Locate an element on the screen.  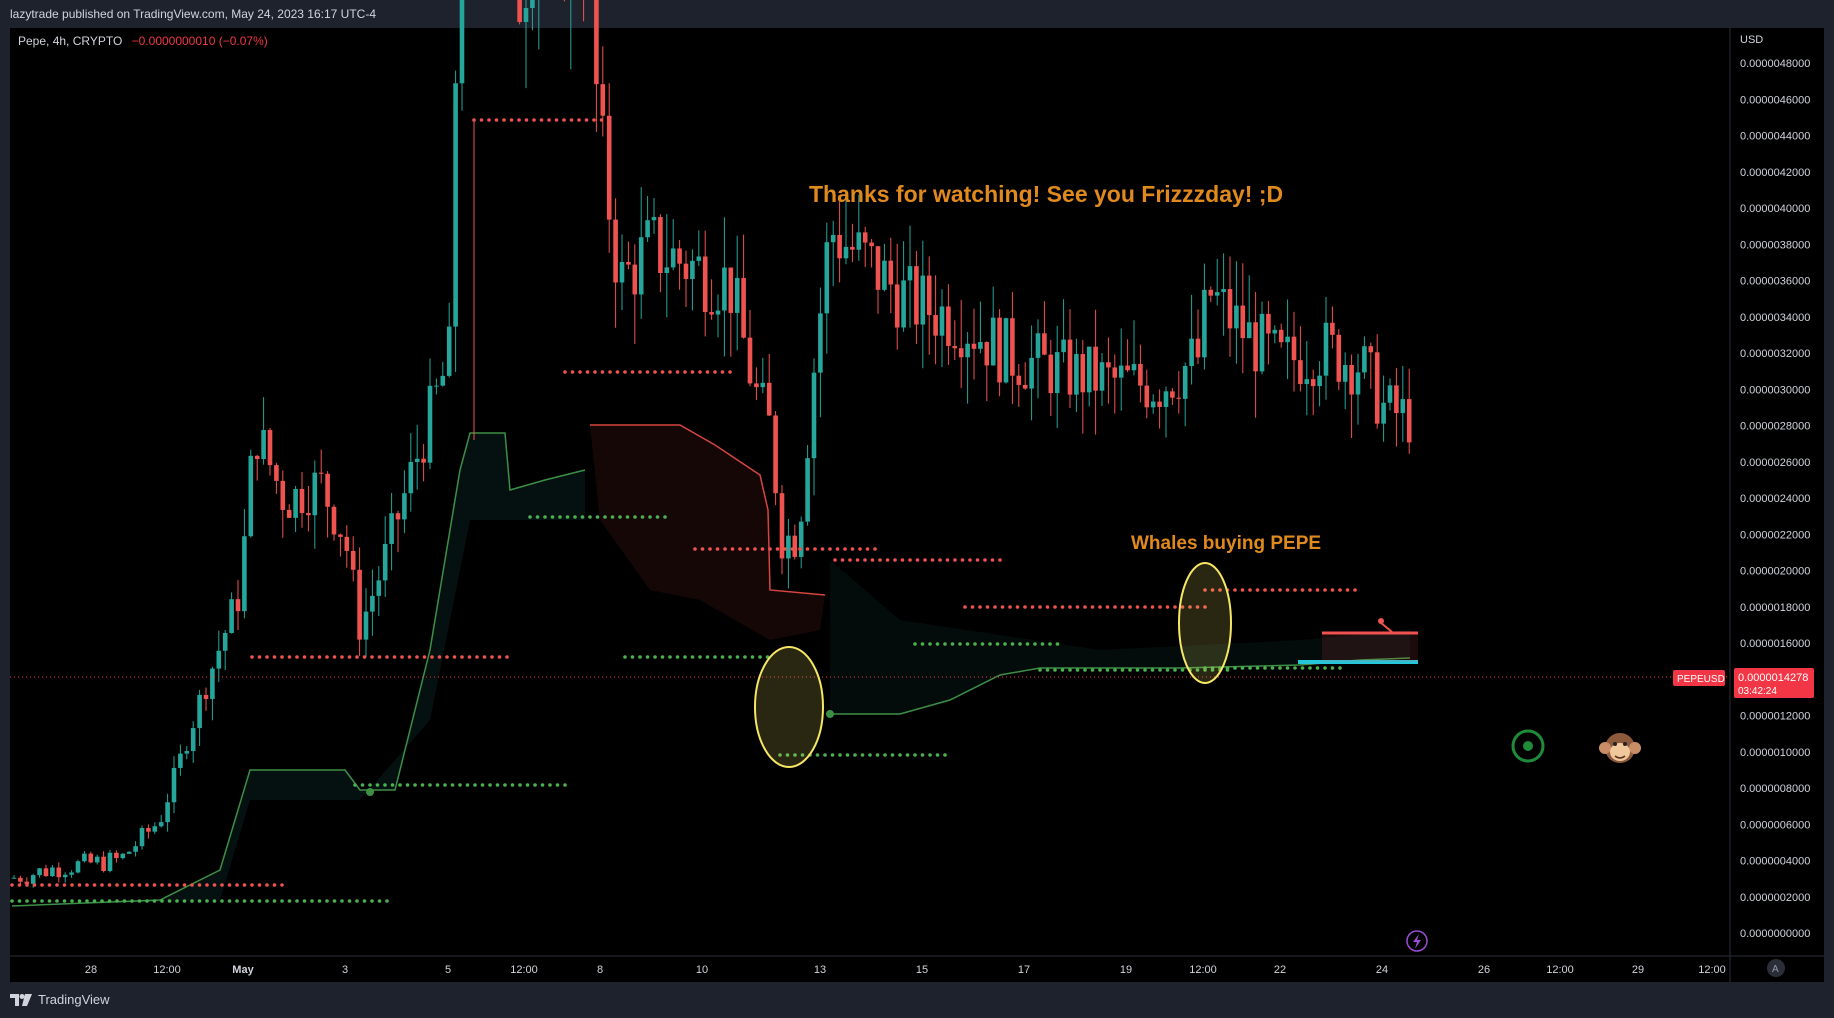
whales-annotation: Whales buying PEPE is located at coordinates (1226, 543).